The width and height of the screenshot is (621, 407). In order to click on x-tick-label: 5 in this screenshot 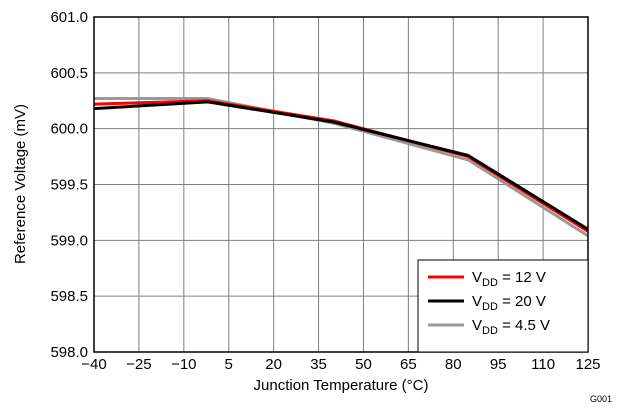, I will do `click(229, 364)`.